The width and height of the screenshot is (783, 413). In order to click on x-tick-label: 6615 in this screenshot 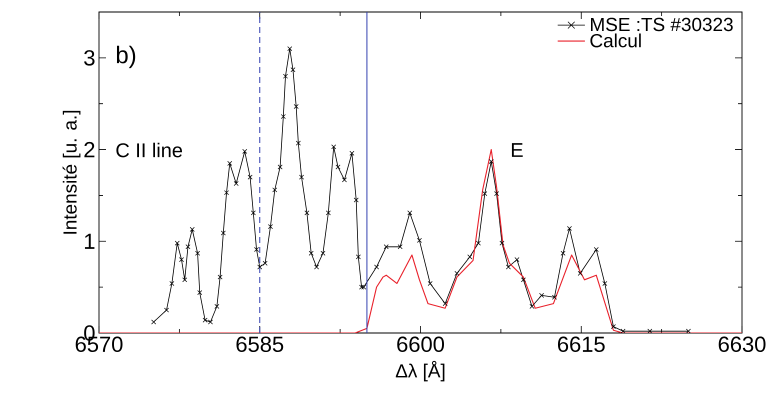, I will do `click(581, 344)`.